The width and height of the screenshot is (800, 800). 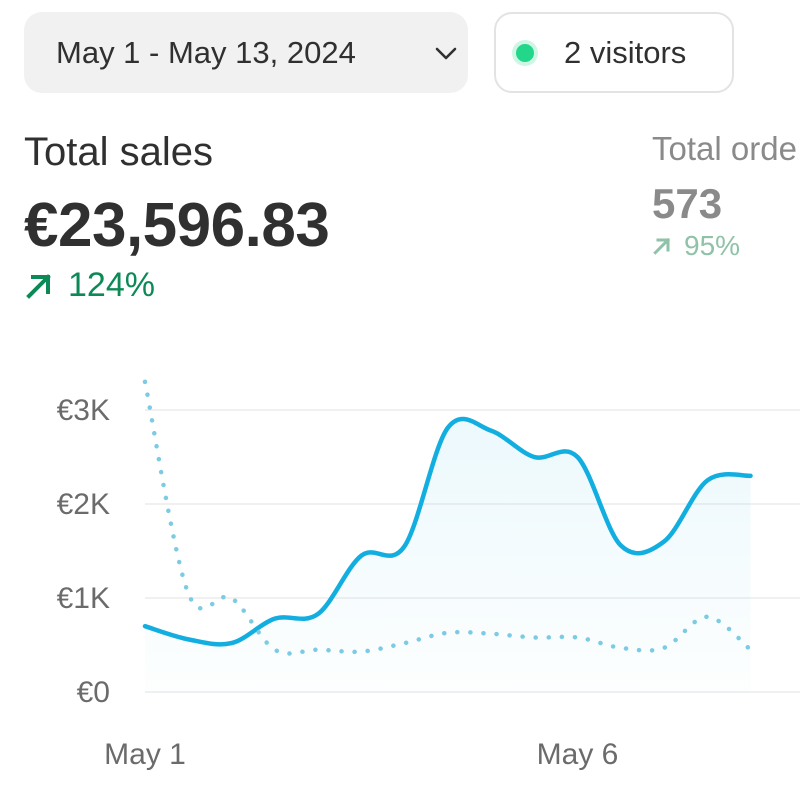 I want to click on visitors-button: 2 visitors, so click(x=614, y=52).